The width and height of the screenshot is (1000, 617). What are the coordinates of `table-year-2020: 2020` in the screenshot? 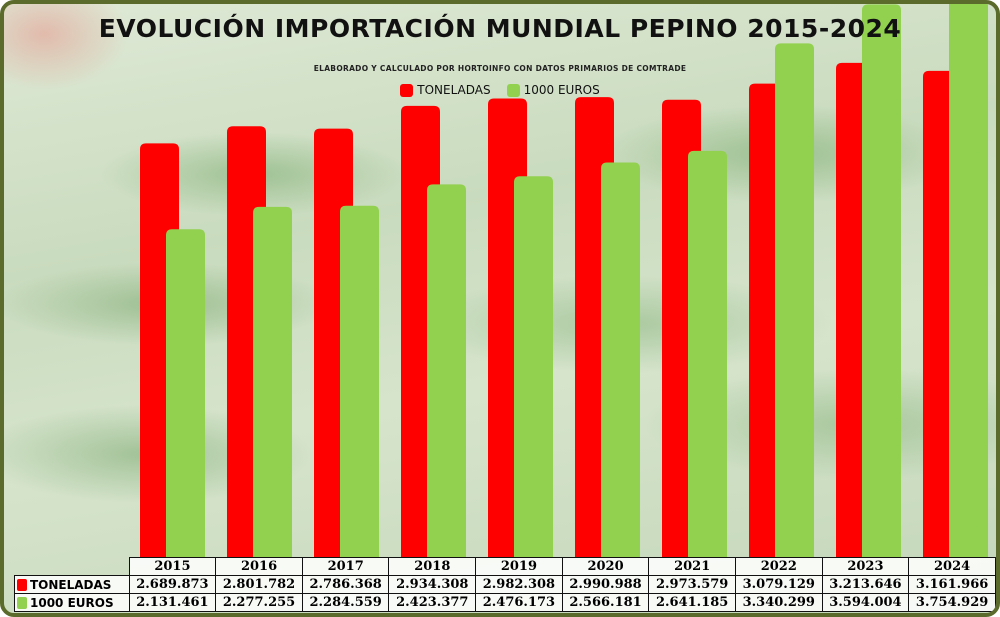 It's located at (605, 566).